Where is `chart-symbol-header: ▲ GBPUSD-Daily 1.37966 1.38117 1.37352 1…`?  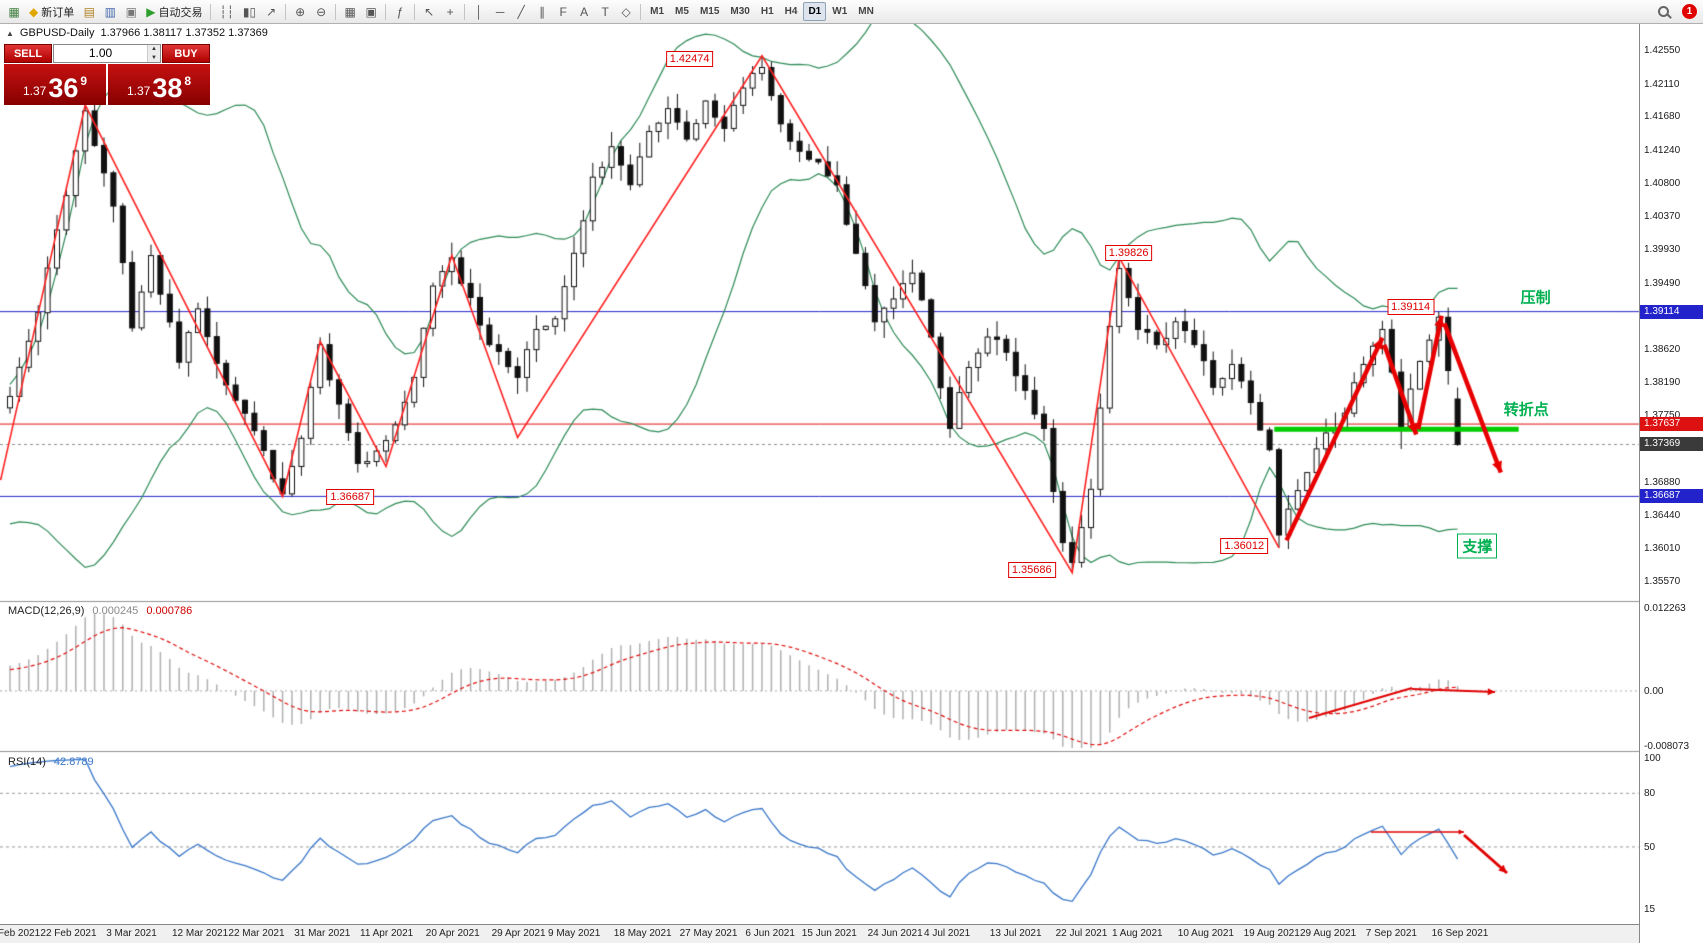
chart-symbol-header: ▲ GBPUSD-Daily 1.37966 1.38117 1.37352 1… is located at coordinates (137, 33).